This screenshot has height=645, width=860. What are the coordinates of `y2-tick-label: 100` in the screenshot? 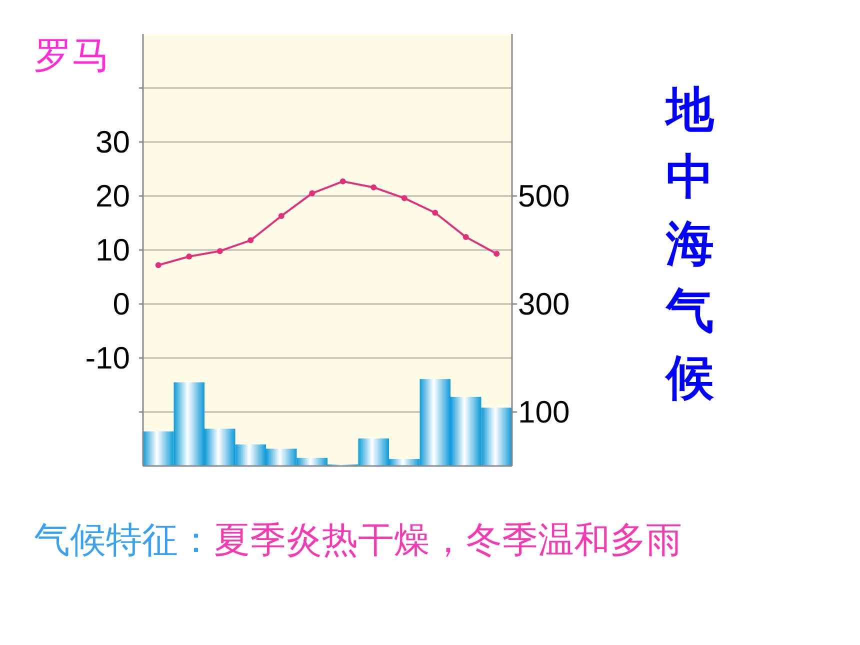 It's located at (544, 412).